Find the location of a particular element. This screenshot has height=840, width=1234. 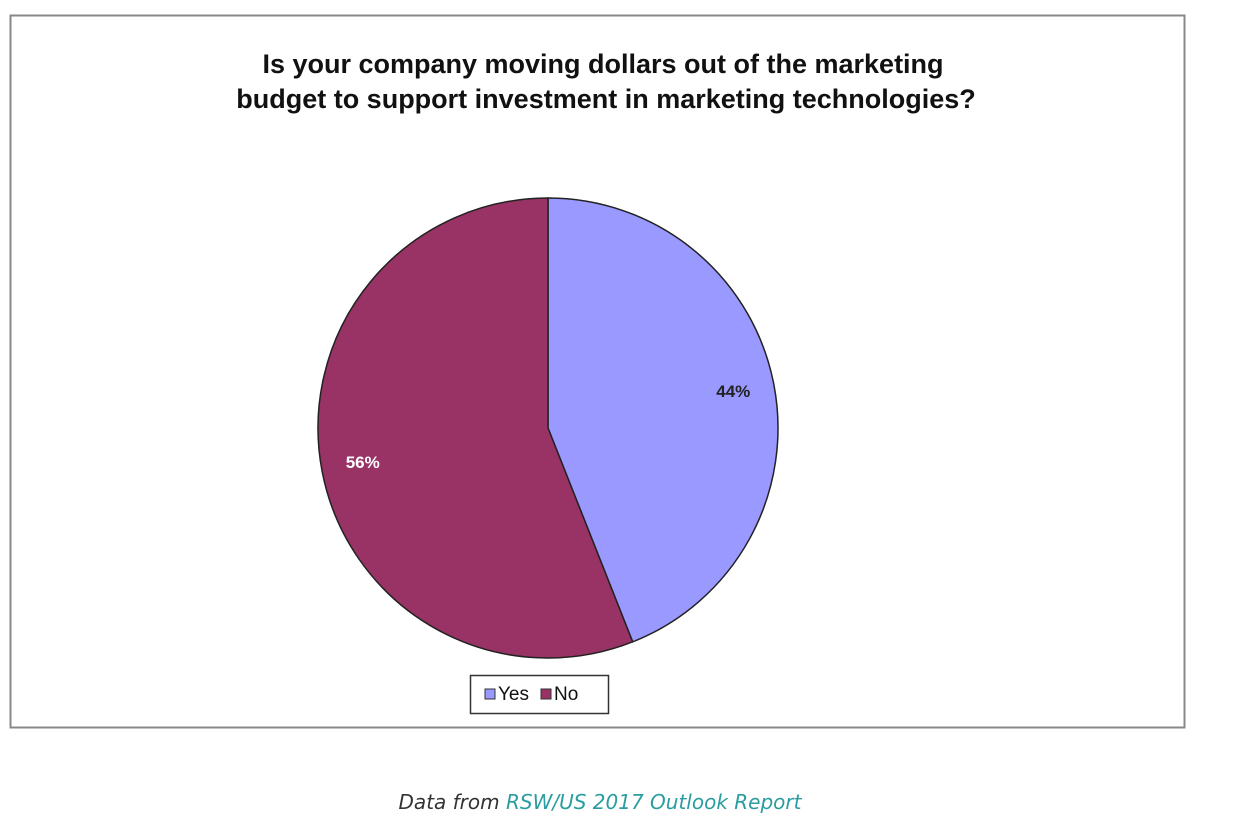

caption: Data from RSW/US 2017 Outlook Report is located at coordinates (600, 802).